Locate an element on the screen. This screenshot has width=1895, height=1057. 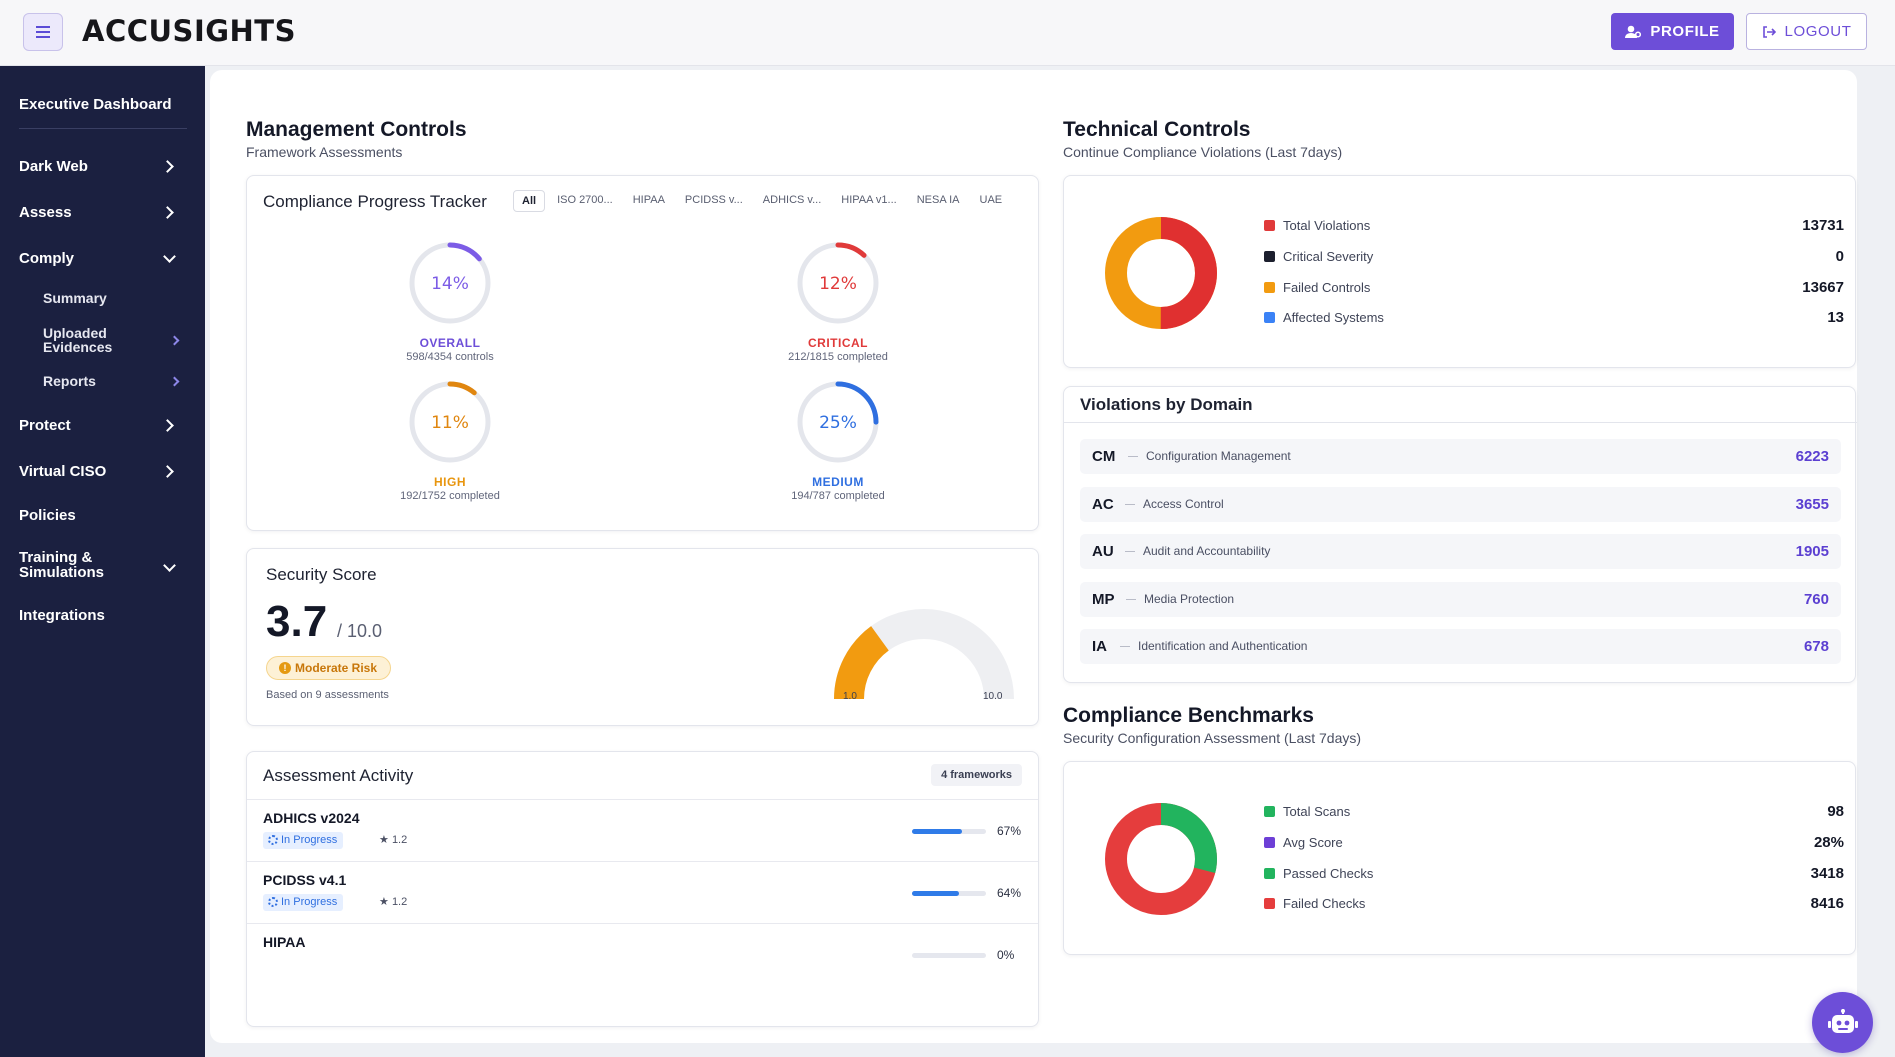
sidebar-item-label: Simulations is located at coordinates (62, 572).